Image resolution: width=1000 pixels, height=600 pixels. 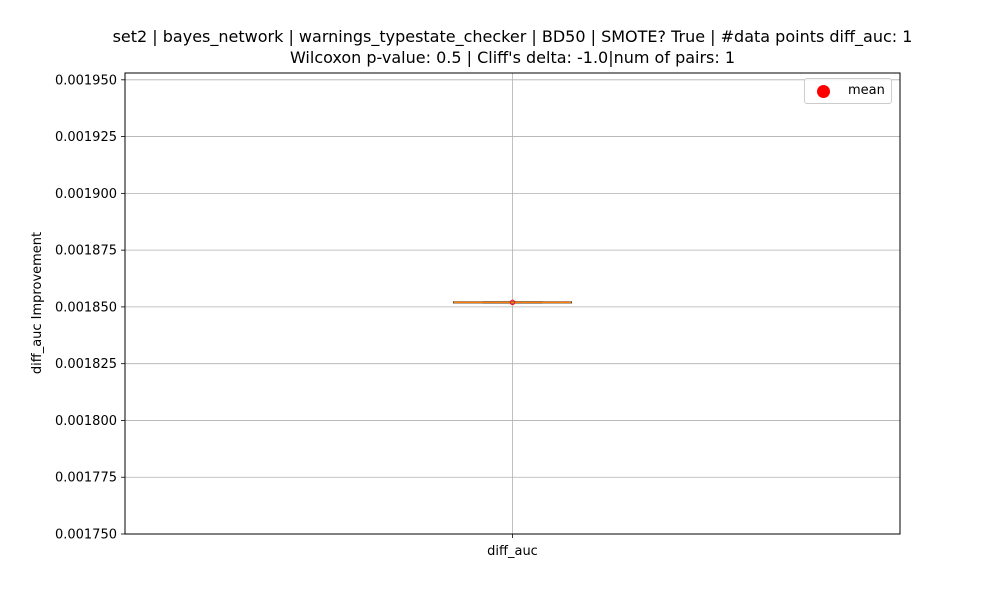 What do you see at coordinates (86, 307) in the screenshot?
I see `y-tick-label: 0.001850` at bounding box center [86, 307].